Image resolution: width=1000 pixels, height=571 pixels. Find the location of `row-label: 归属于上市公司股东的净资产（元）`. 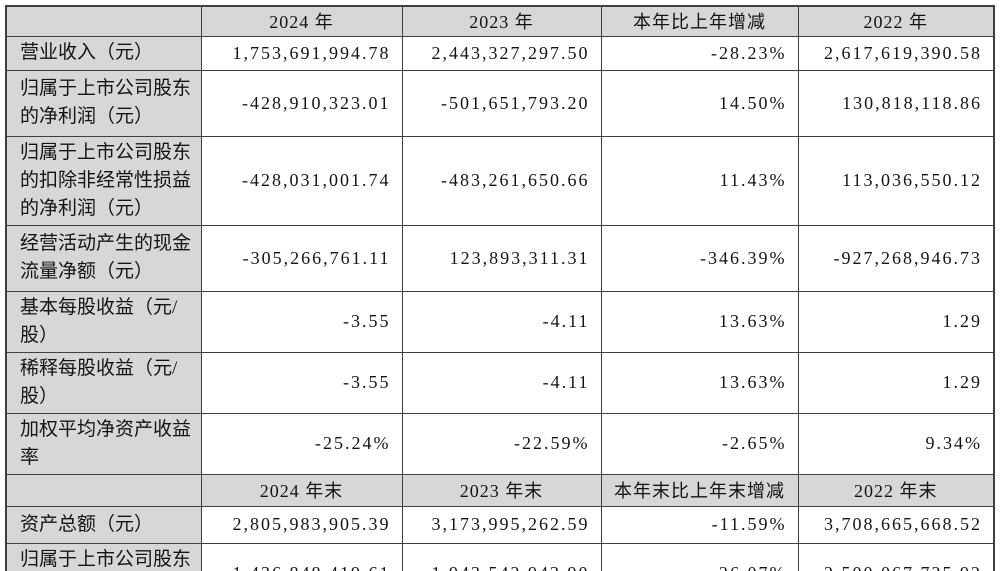

row-label: 归属于上市公司股东的净资产（元） is located at coordinates (103, 556).